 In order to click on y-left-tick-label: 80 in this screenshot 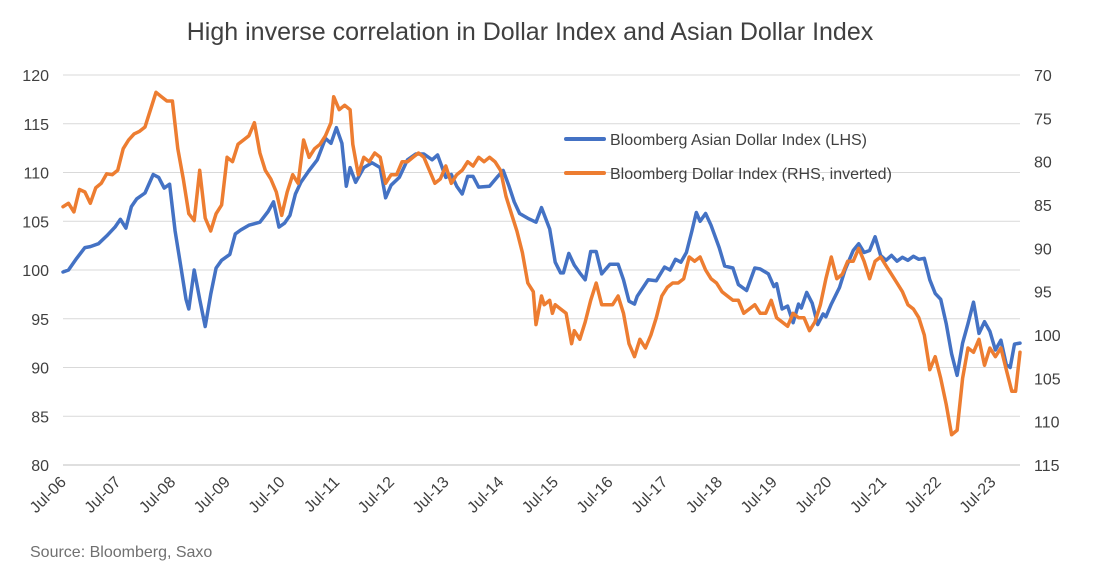, I will do `click(40, 466)`.